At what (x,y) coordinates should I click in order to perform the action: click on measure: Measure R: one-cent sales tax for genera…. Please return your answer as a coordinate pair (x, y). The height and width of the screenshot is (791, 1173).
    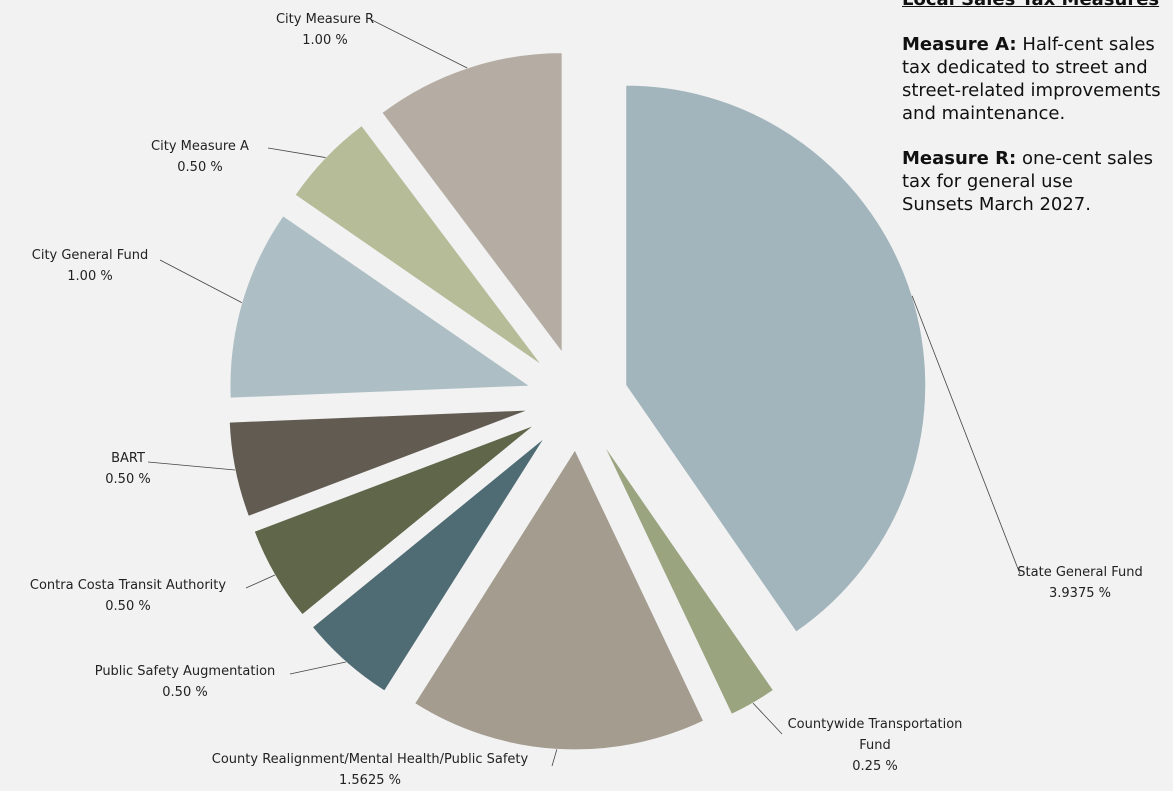
    Looking at the image, I should click on (1037, 181).